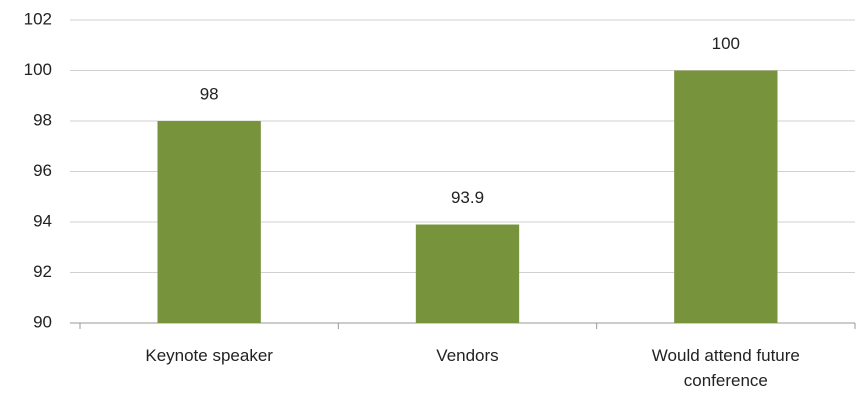 The height and width of the screenshot is (400, 856). What do you see at coordinates (38, 69) in the screenshot?
I see `y-tick-label: 100` at bounding box center [38, 69].